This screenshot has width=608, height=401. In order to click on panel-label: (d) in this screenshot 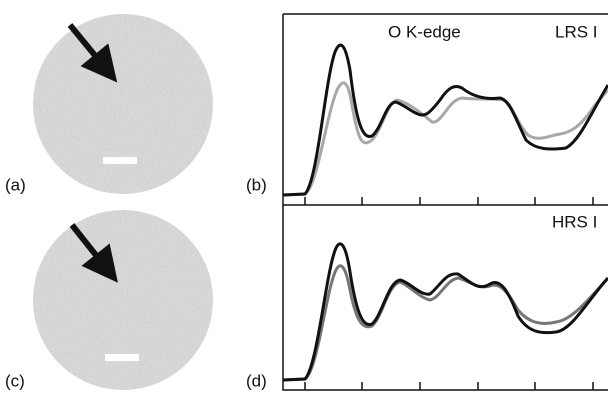, I will do `click(256, 380)`.